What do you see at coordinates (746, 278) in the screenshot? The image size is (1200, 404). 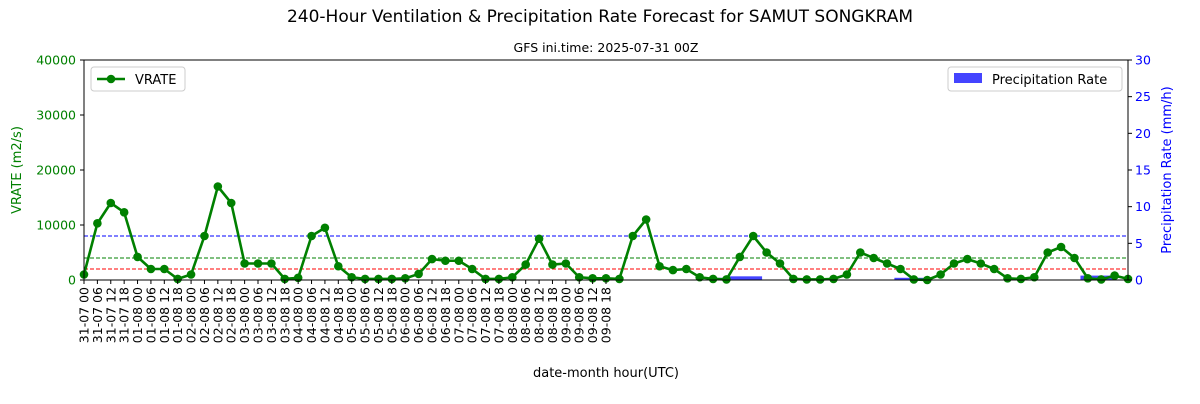 I see `precip-bar` at bounding box center [746, 278].